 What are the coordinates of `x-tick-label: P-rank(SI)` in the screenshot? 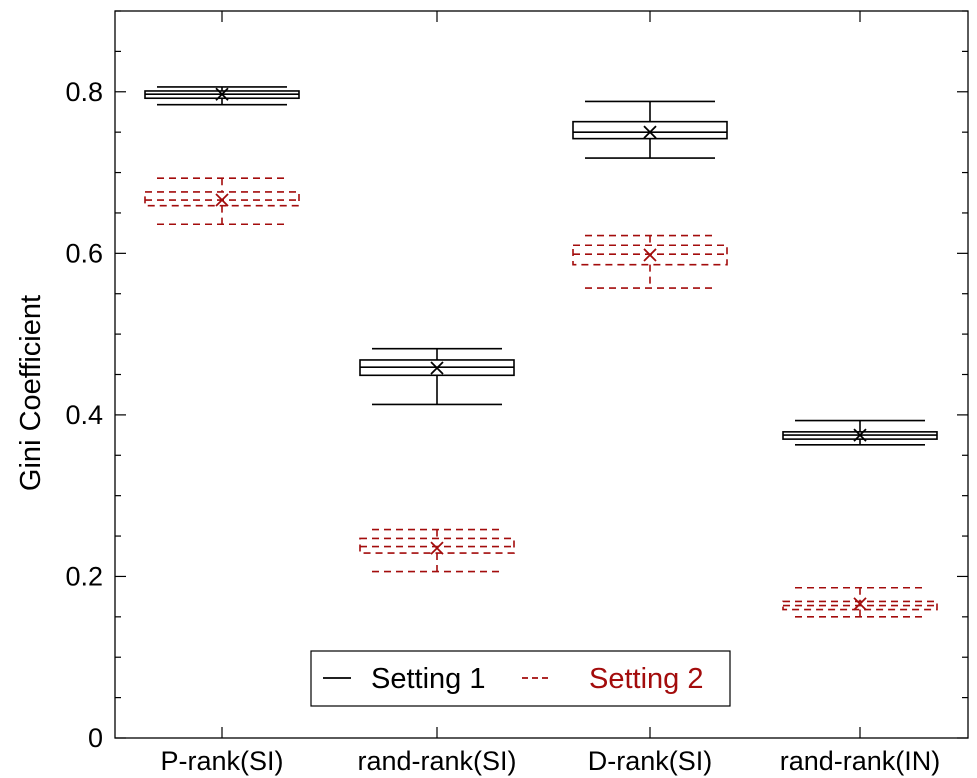 It's located at (221, 761).